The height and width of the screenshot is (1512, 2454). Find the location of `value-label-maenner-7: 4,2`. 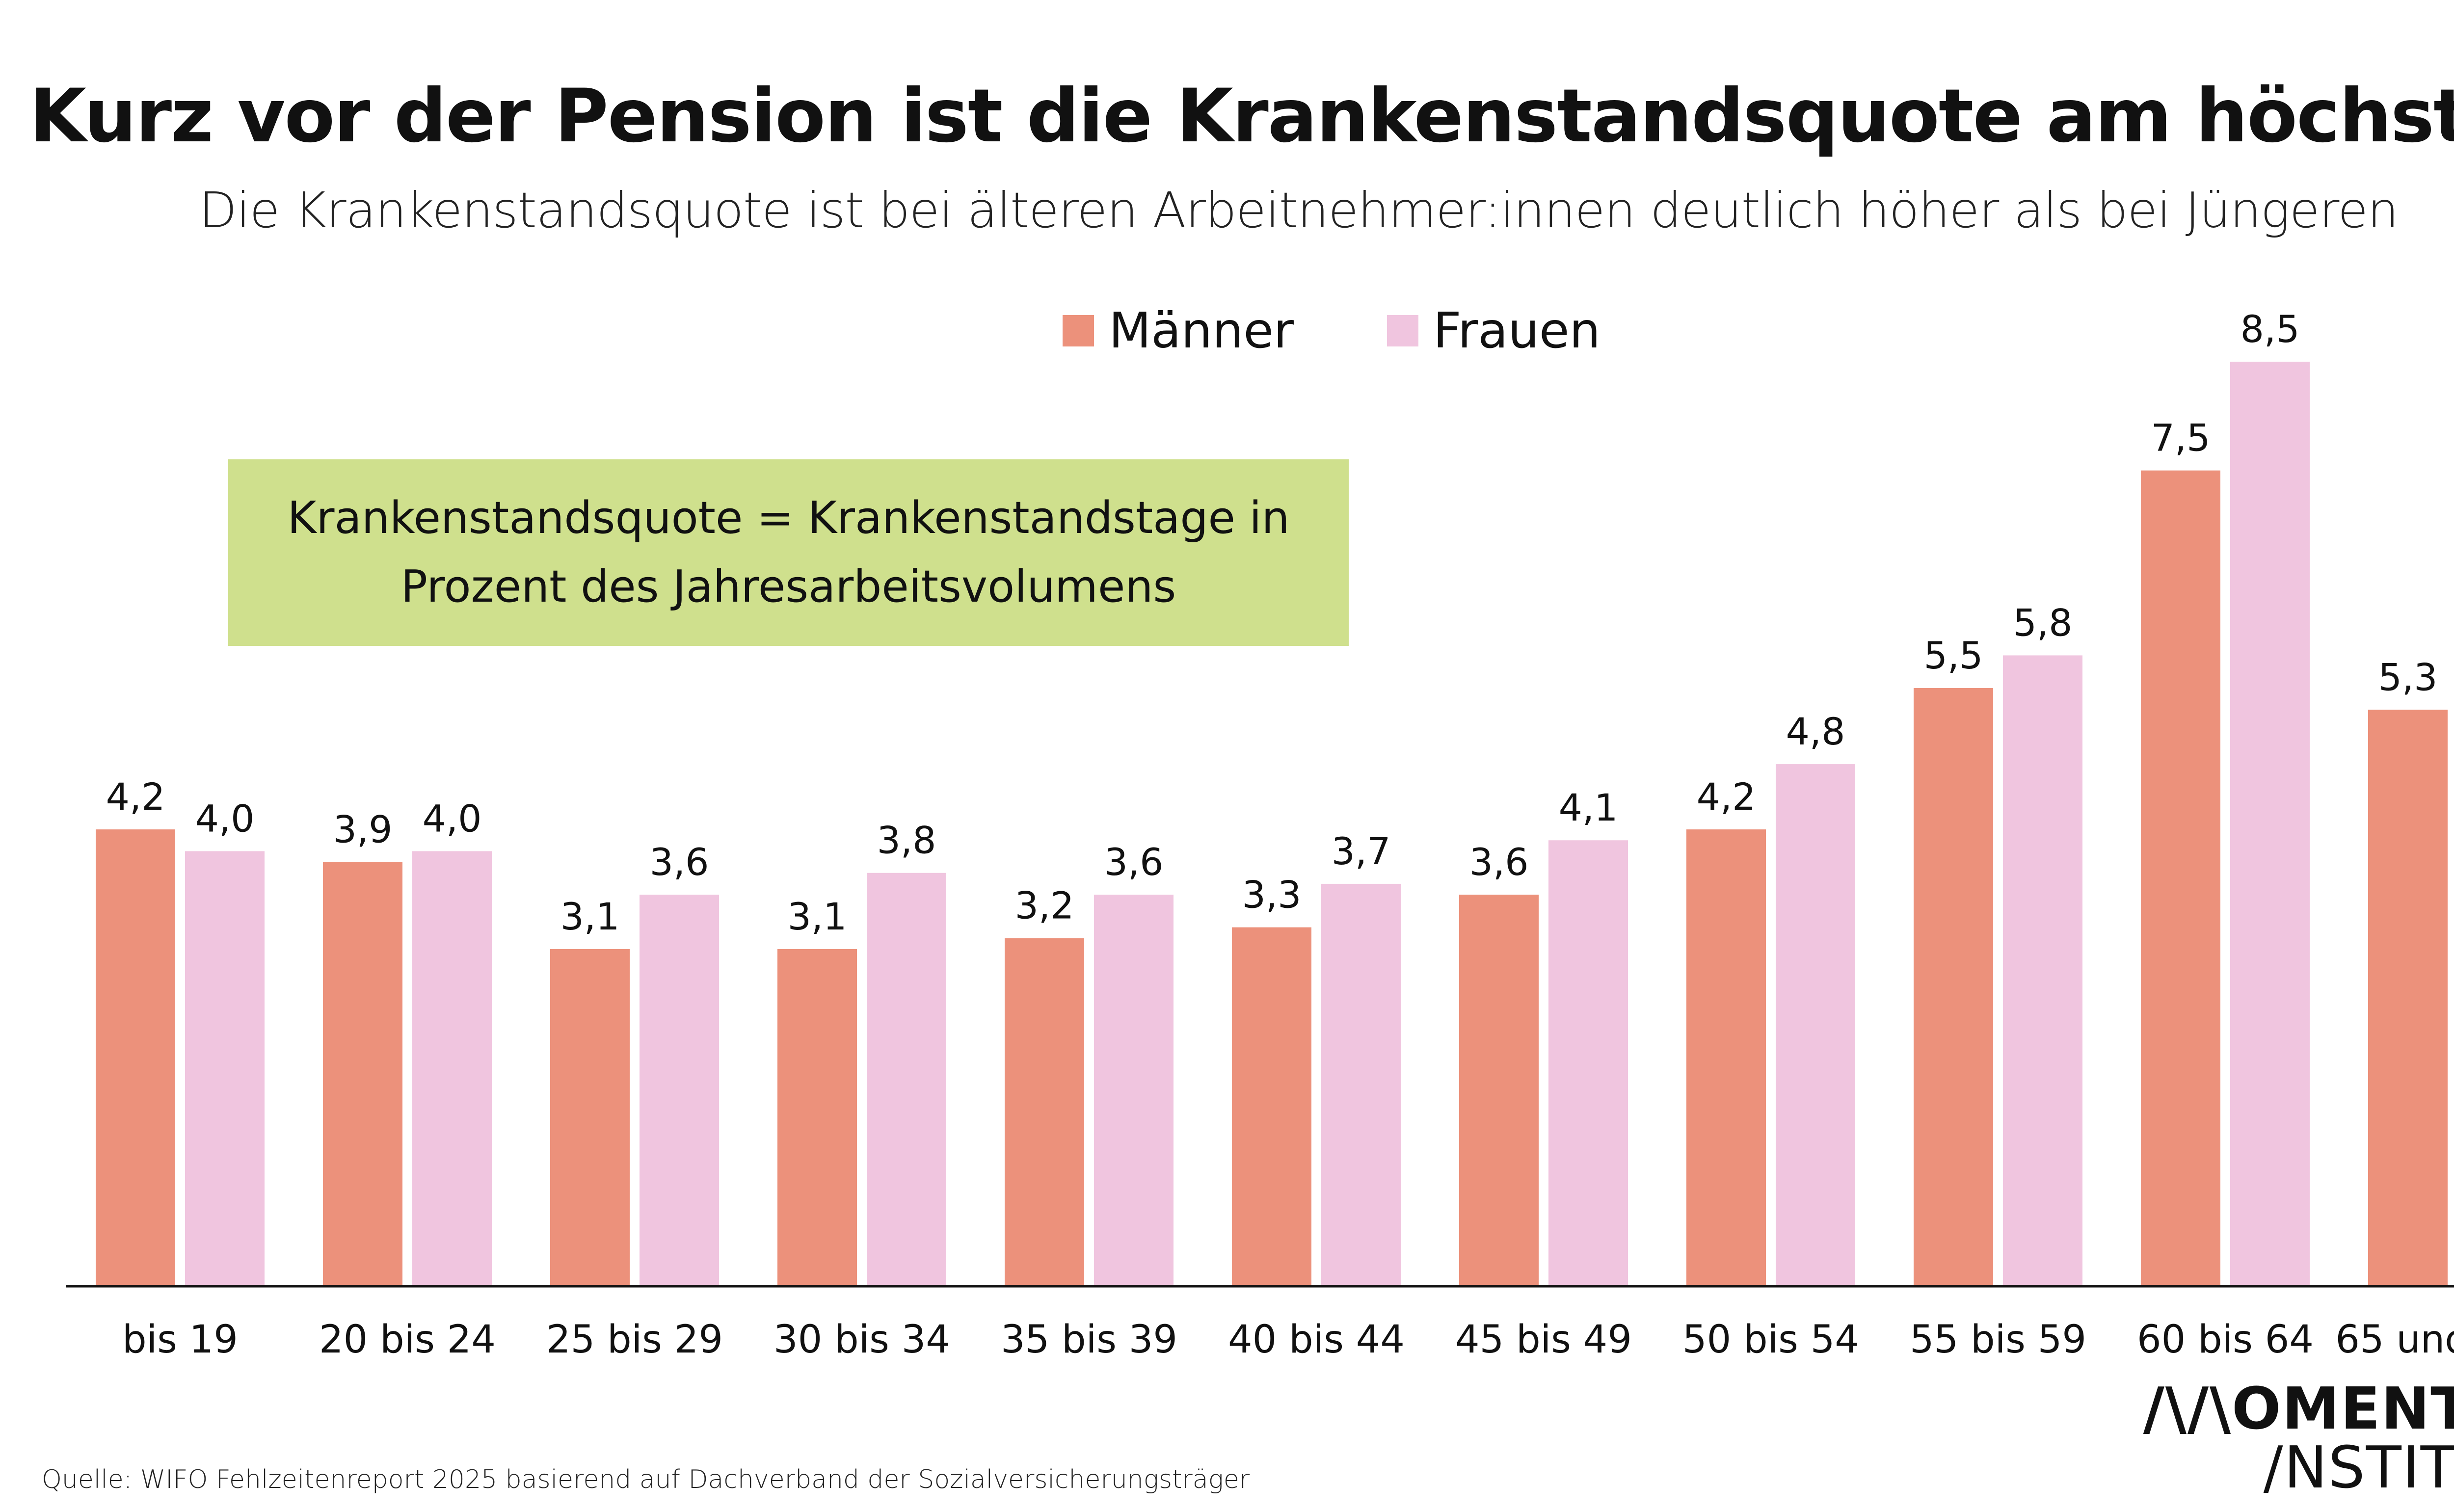

value-label-maenner-7: 4,2 is located at coordinates (1726, 797).